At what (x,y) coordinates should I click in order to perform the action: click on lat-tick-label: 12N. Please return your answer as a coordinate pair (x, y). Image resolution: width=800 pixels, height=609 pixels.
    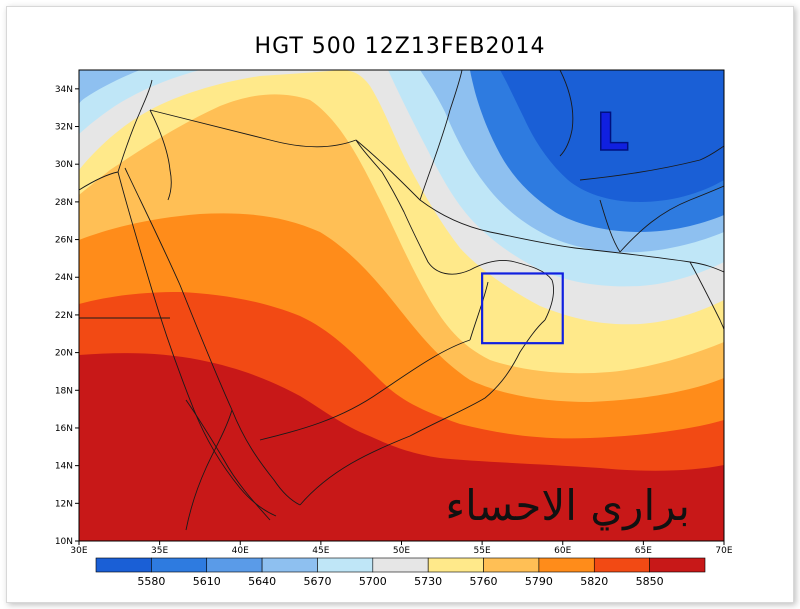
    Looking at the image, I should click on (64, 504).